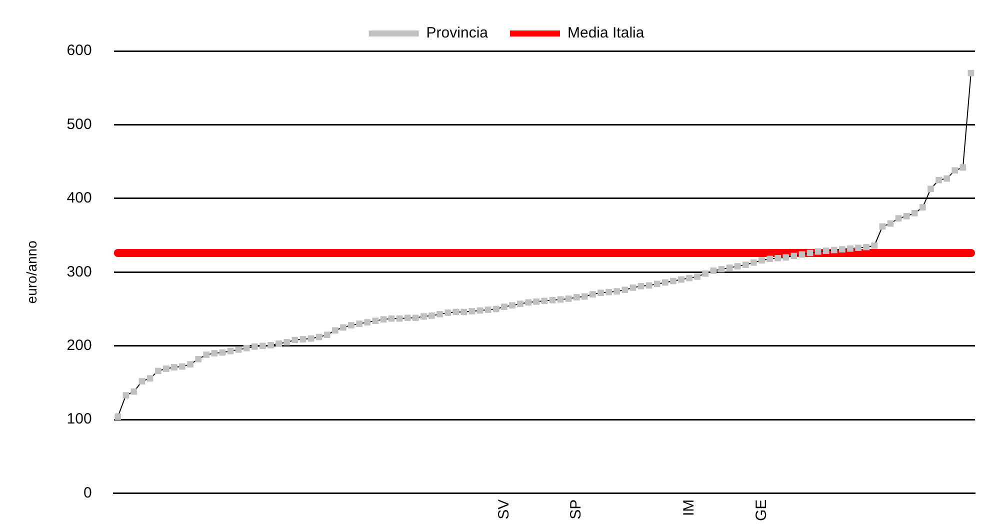 The image size is (995, 527). What do you see at coordinates (31, 272) in the screenshot?
I see `y-axis-title: euro/anno` at bounding box center [31, 272].